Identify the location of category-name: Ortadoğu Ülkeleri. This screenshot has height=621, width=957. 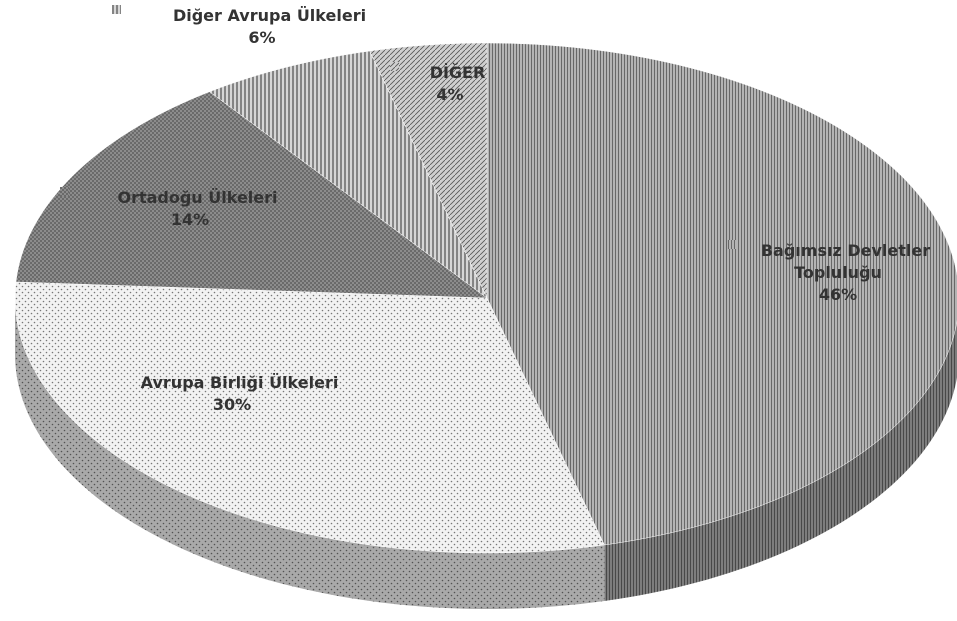
(197, 197).